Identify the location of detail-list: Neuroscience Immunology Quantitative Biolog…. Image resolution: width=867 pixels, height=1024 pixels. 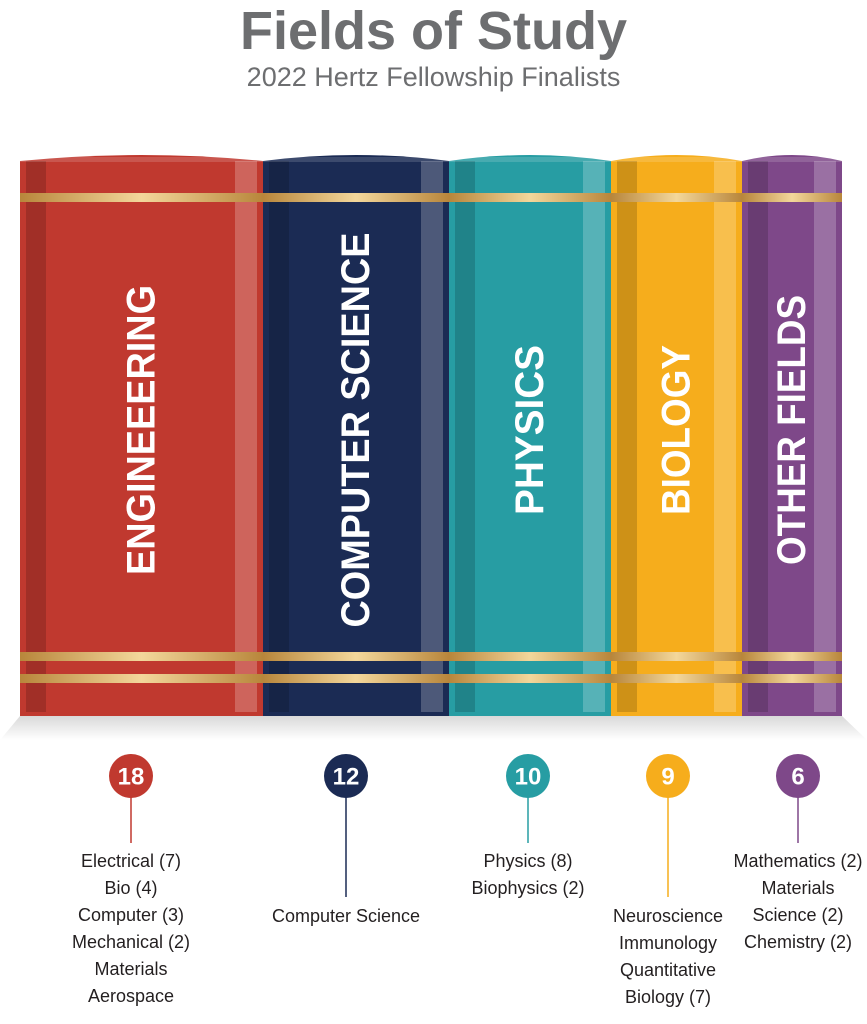
(668, 957).